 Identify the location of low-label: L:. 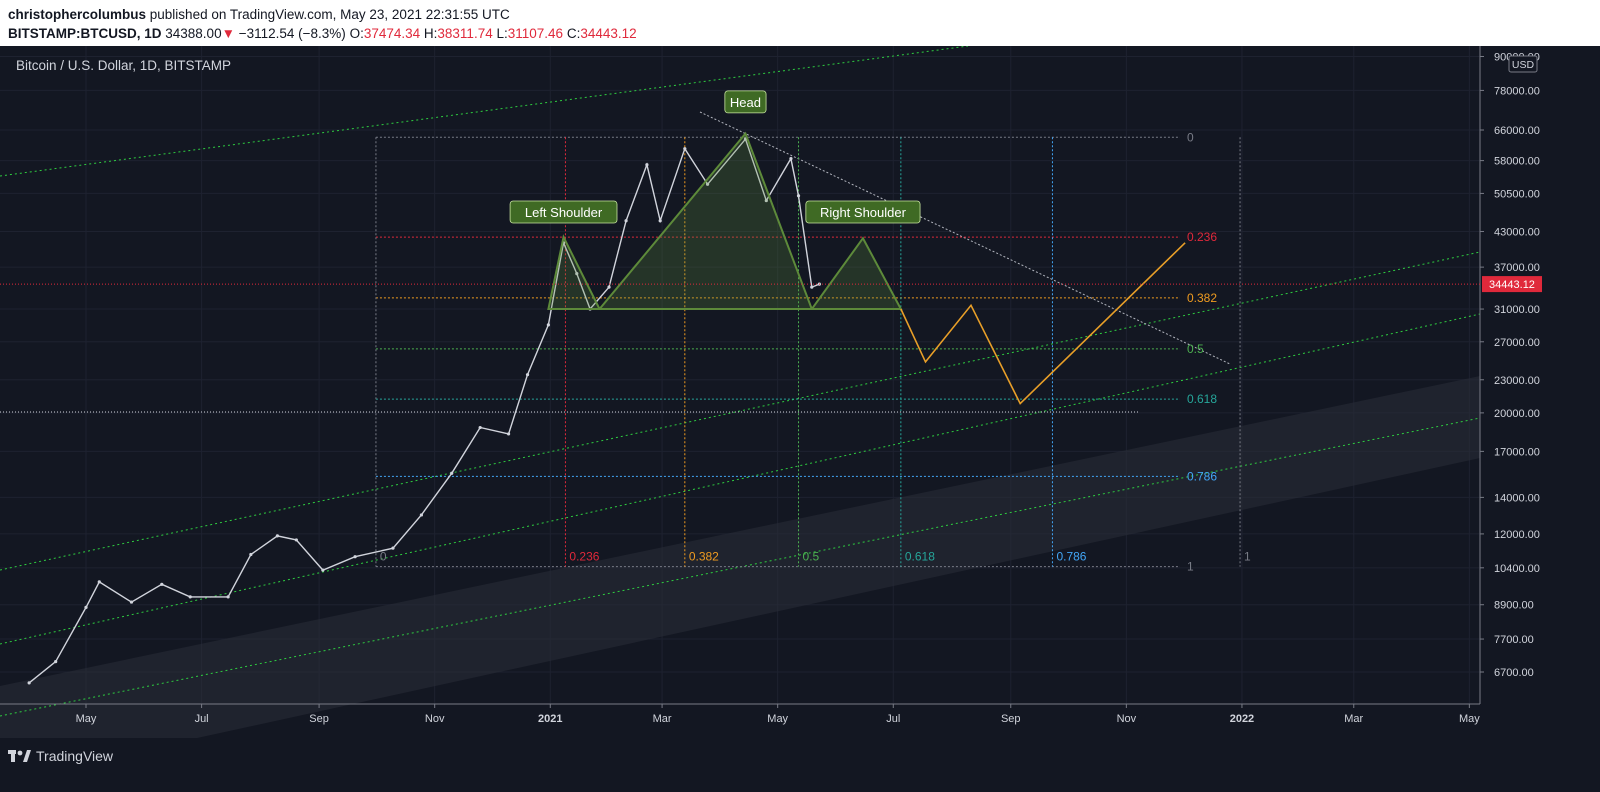
(502, 33).